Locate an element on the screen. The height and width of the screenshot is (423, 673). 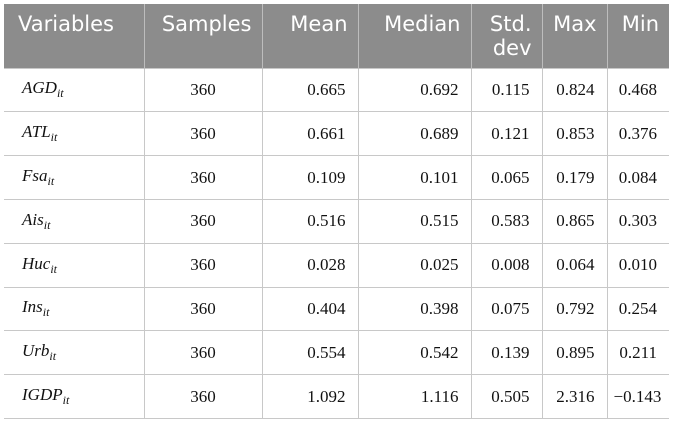
table-row: ATLit 360 0.661 0.689 0.121 0.853 0.376 is located at coordinates (336, 134).